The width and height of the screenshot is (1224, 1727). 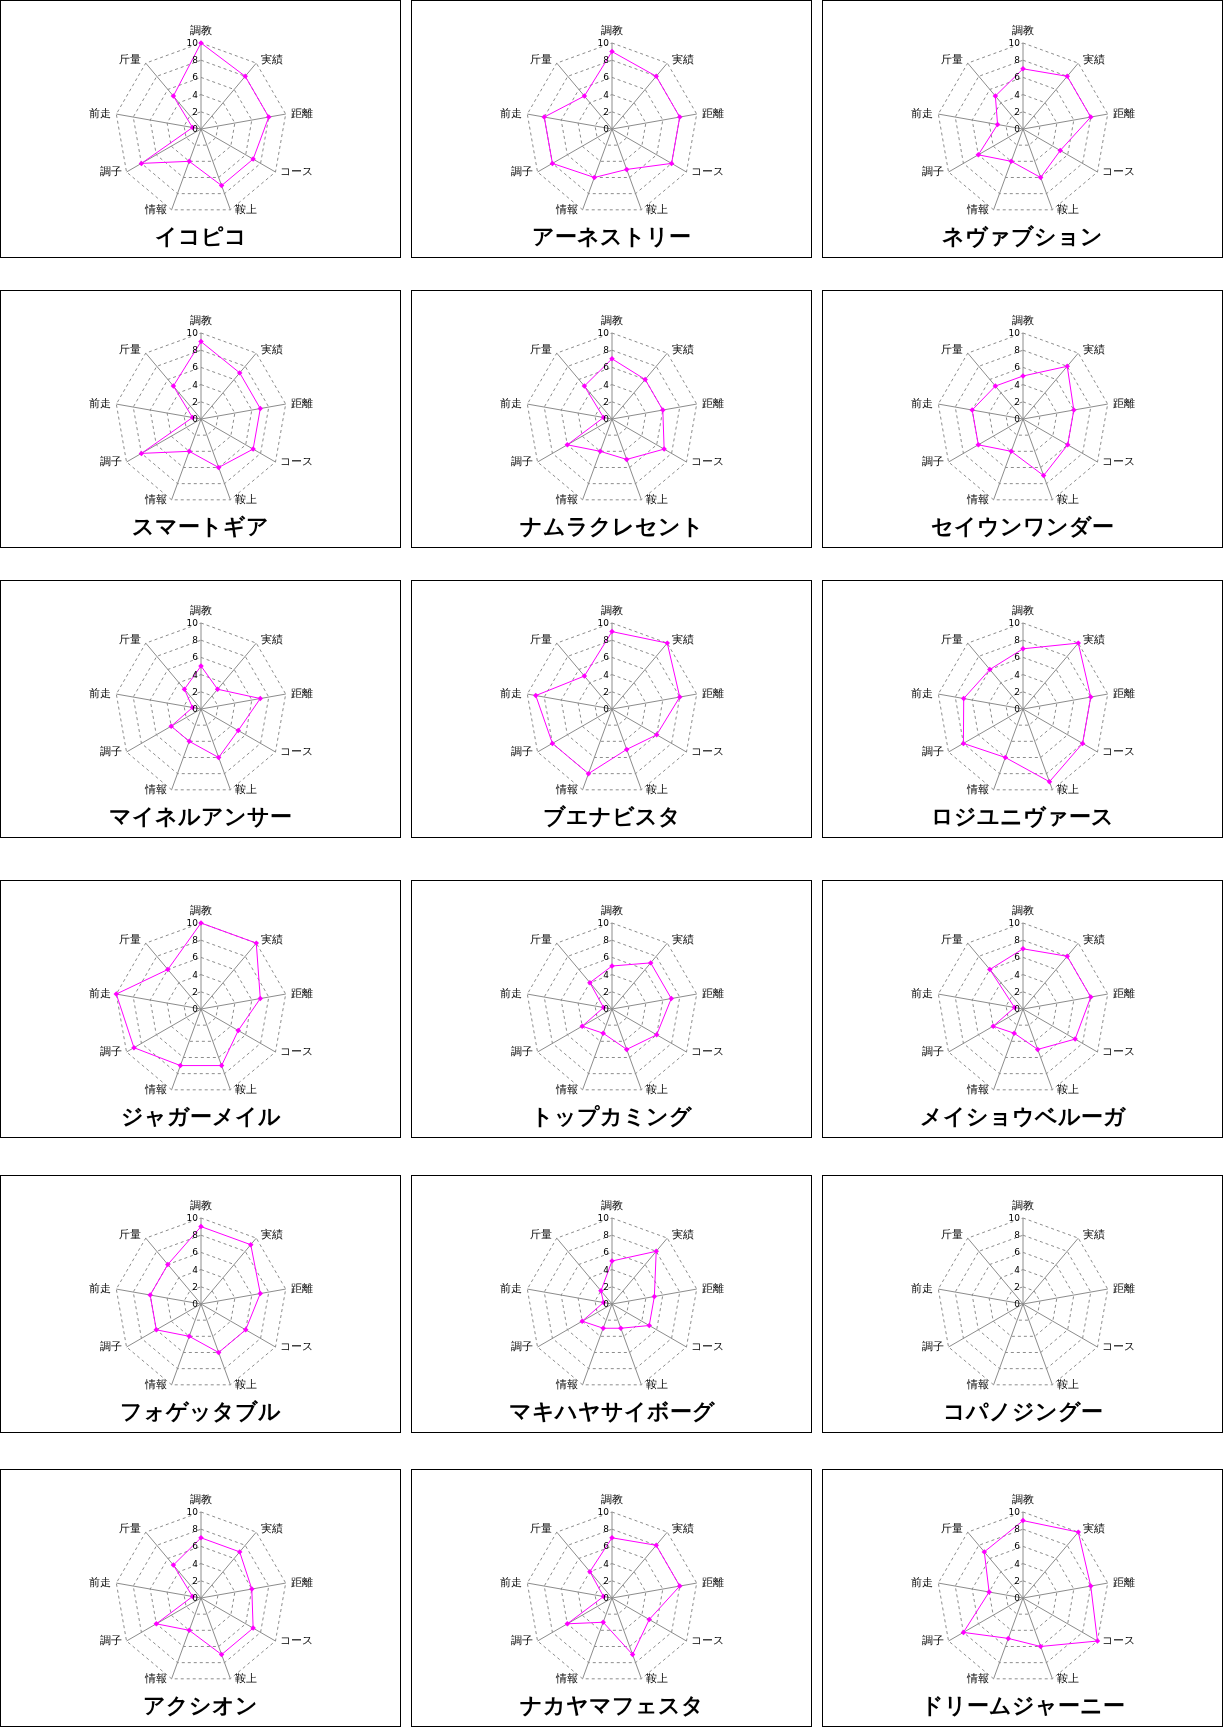 I want to click on text: ブエナビスタ, so click(x=611, y=816).